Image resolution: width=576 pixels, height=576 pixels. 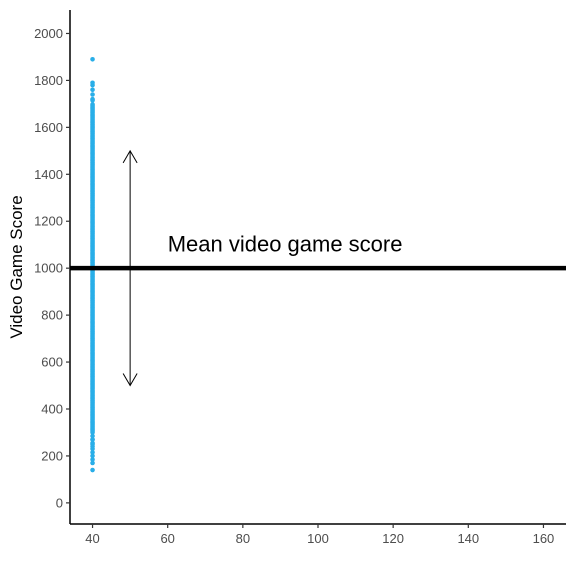 I want to click on x-tick-label: 60, so click(x=167, y=538).